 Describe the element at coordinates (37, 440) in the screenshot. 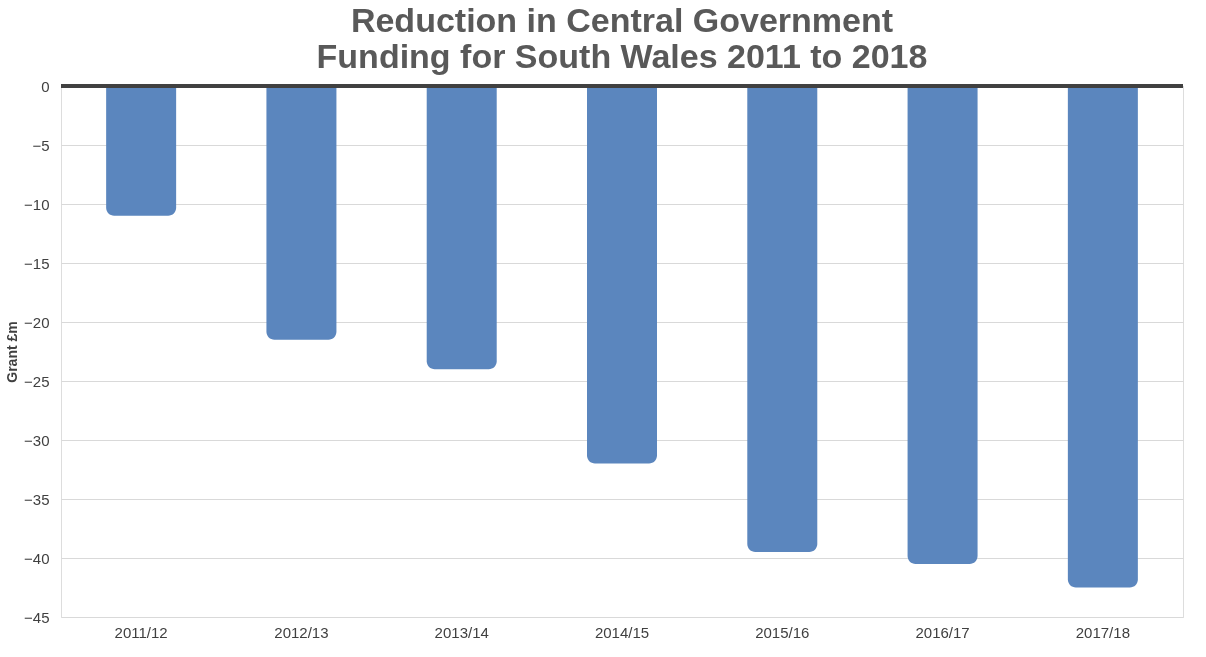

I see `y-tick-label: −30` at that location.